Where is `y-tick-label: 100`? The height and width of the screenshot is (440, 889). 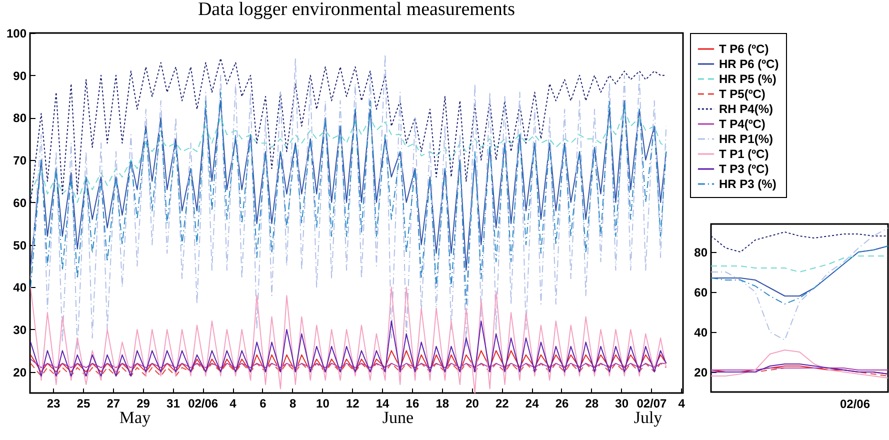 y-tick-label: 100 is located at coordinates (16, 33).